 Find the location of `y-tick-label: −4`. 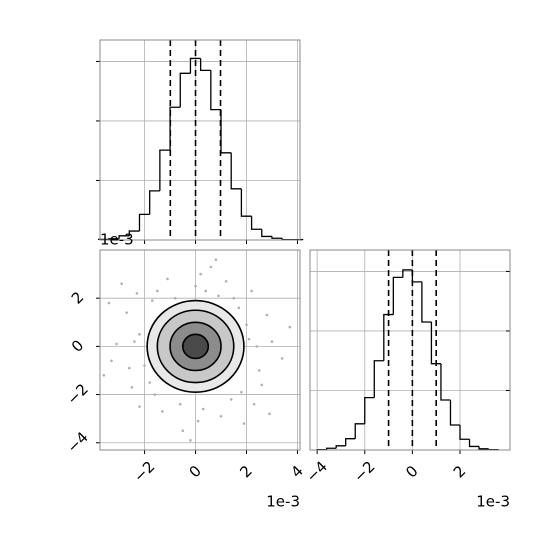

y-tick-label: −4 is located at coordinates (77, 442).